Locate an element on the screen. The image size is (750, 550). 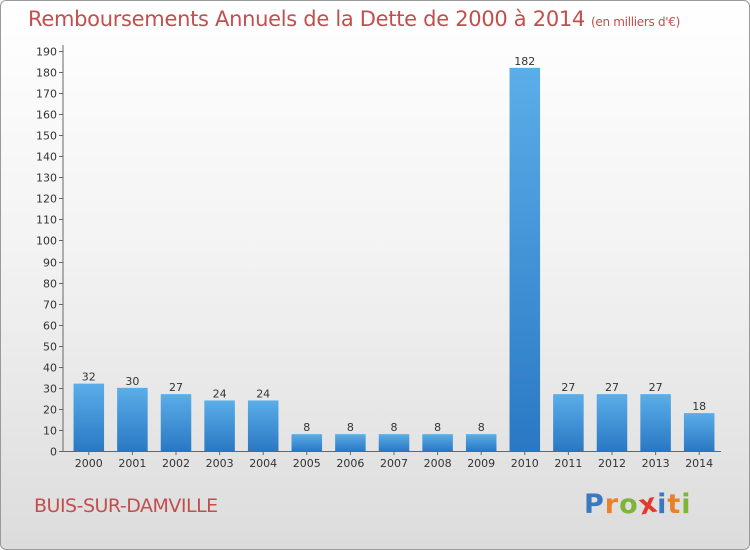
logo-letter: r is located at coordinates (612, 504).